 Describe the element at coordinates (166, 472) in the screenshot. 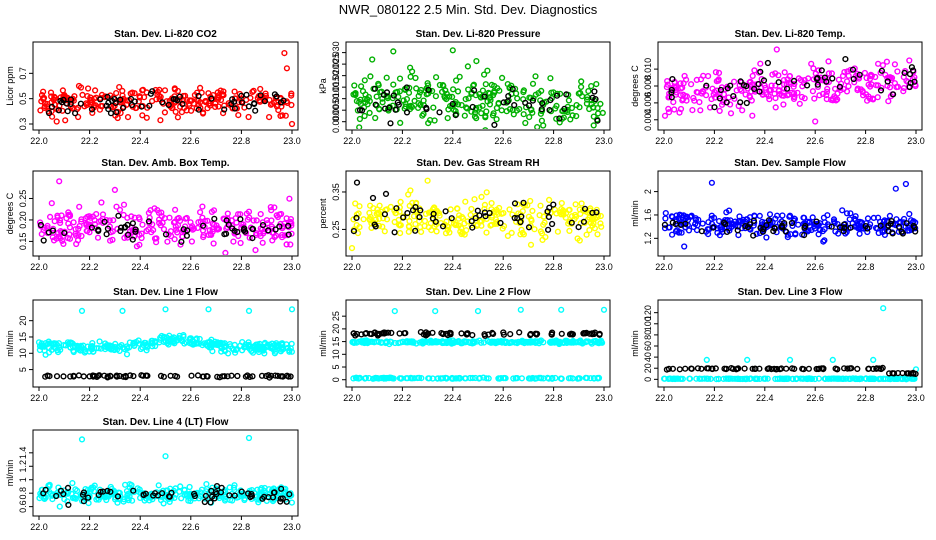

I see `series-all` at that location.